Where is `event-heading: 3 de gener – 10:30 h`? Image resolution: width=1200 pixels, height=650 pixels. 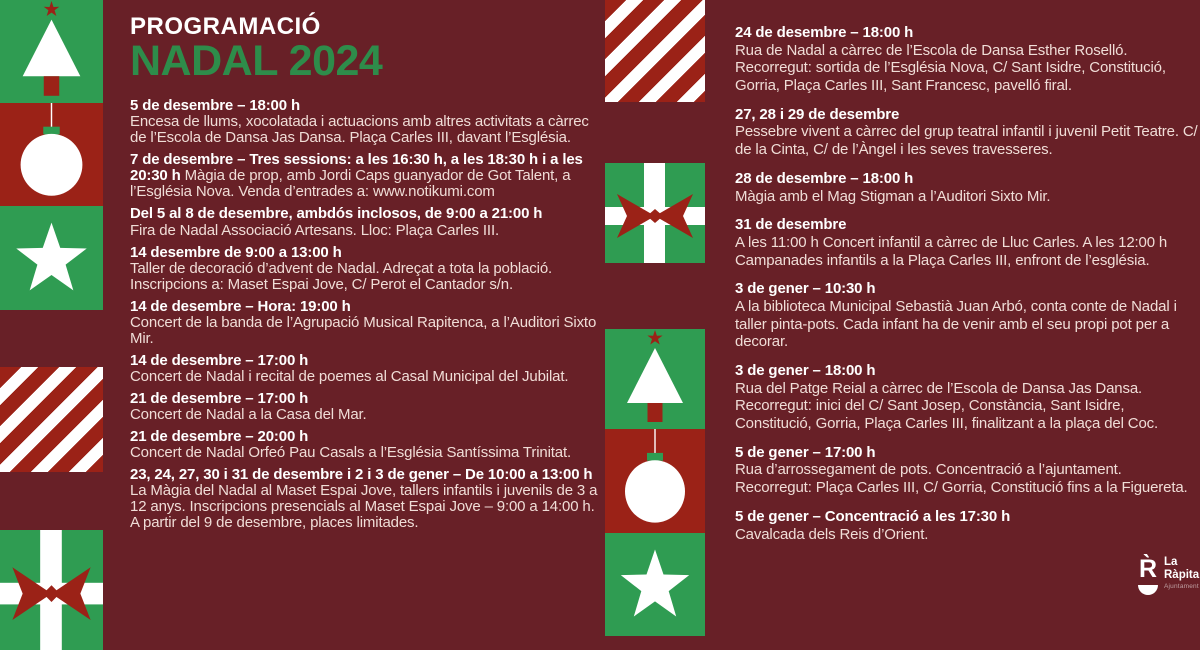
event-heading: 3 de gener – 10:30 h is located at coordinates (805, 289).